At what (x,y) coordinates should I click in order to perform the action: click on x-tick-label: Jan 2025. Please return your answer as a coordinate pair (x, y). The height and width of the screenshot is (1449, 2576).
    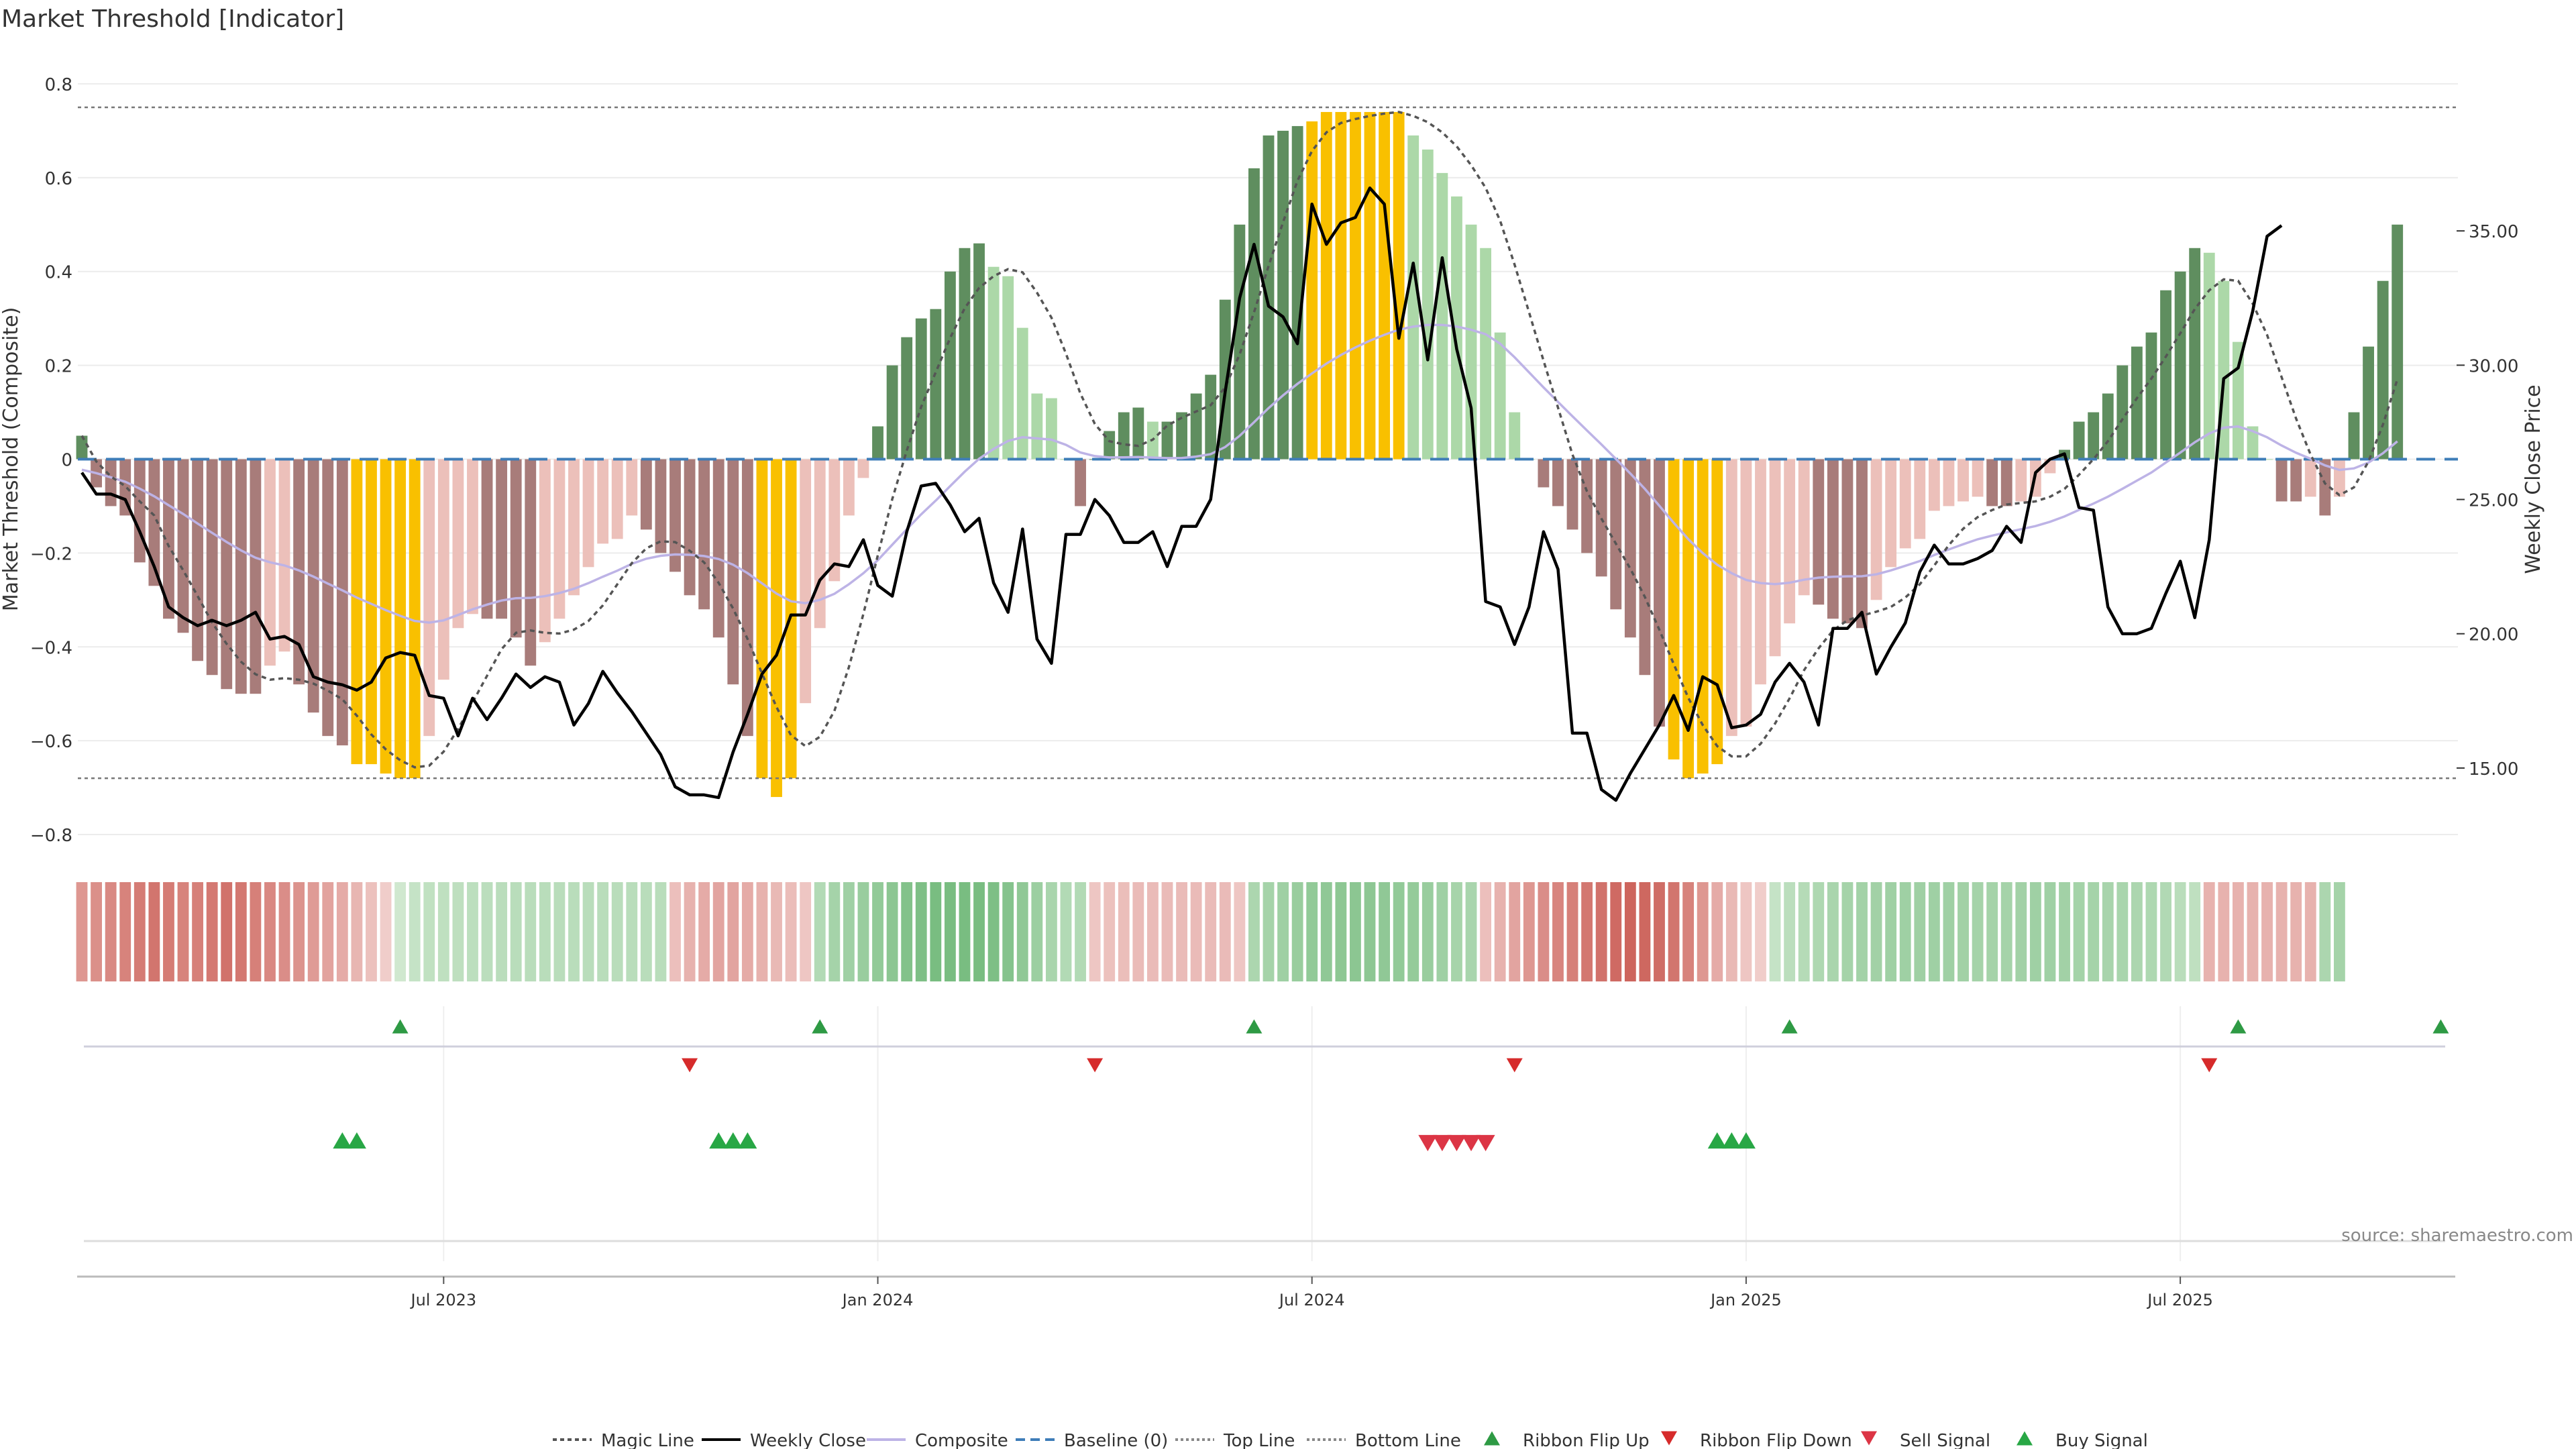
    Looking at the image, I should click on (1745, 1300).